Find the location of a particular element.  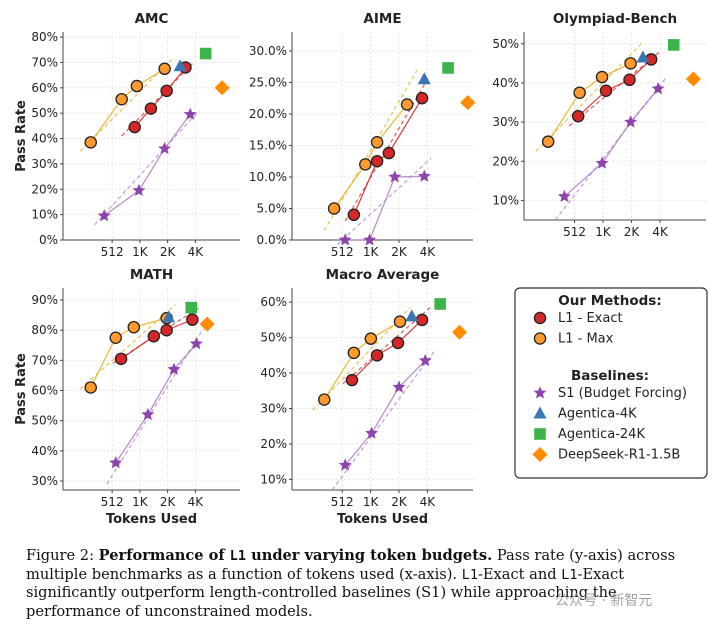

panel-title: Olympiad-Bench is located at coordinates (615, 19).